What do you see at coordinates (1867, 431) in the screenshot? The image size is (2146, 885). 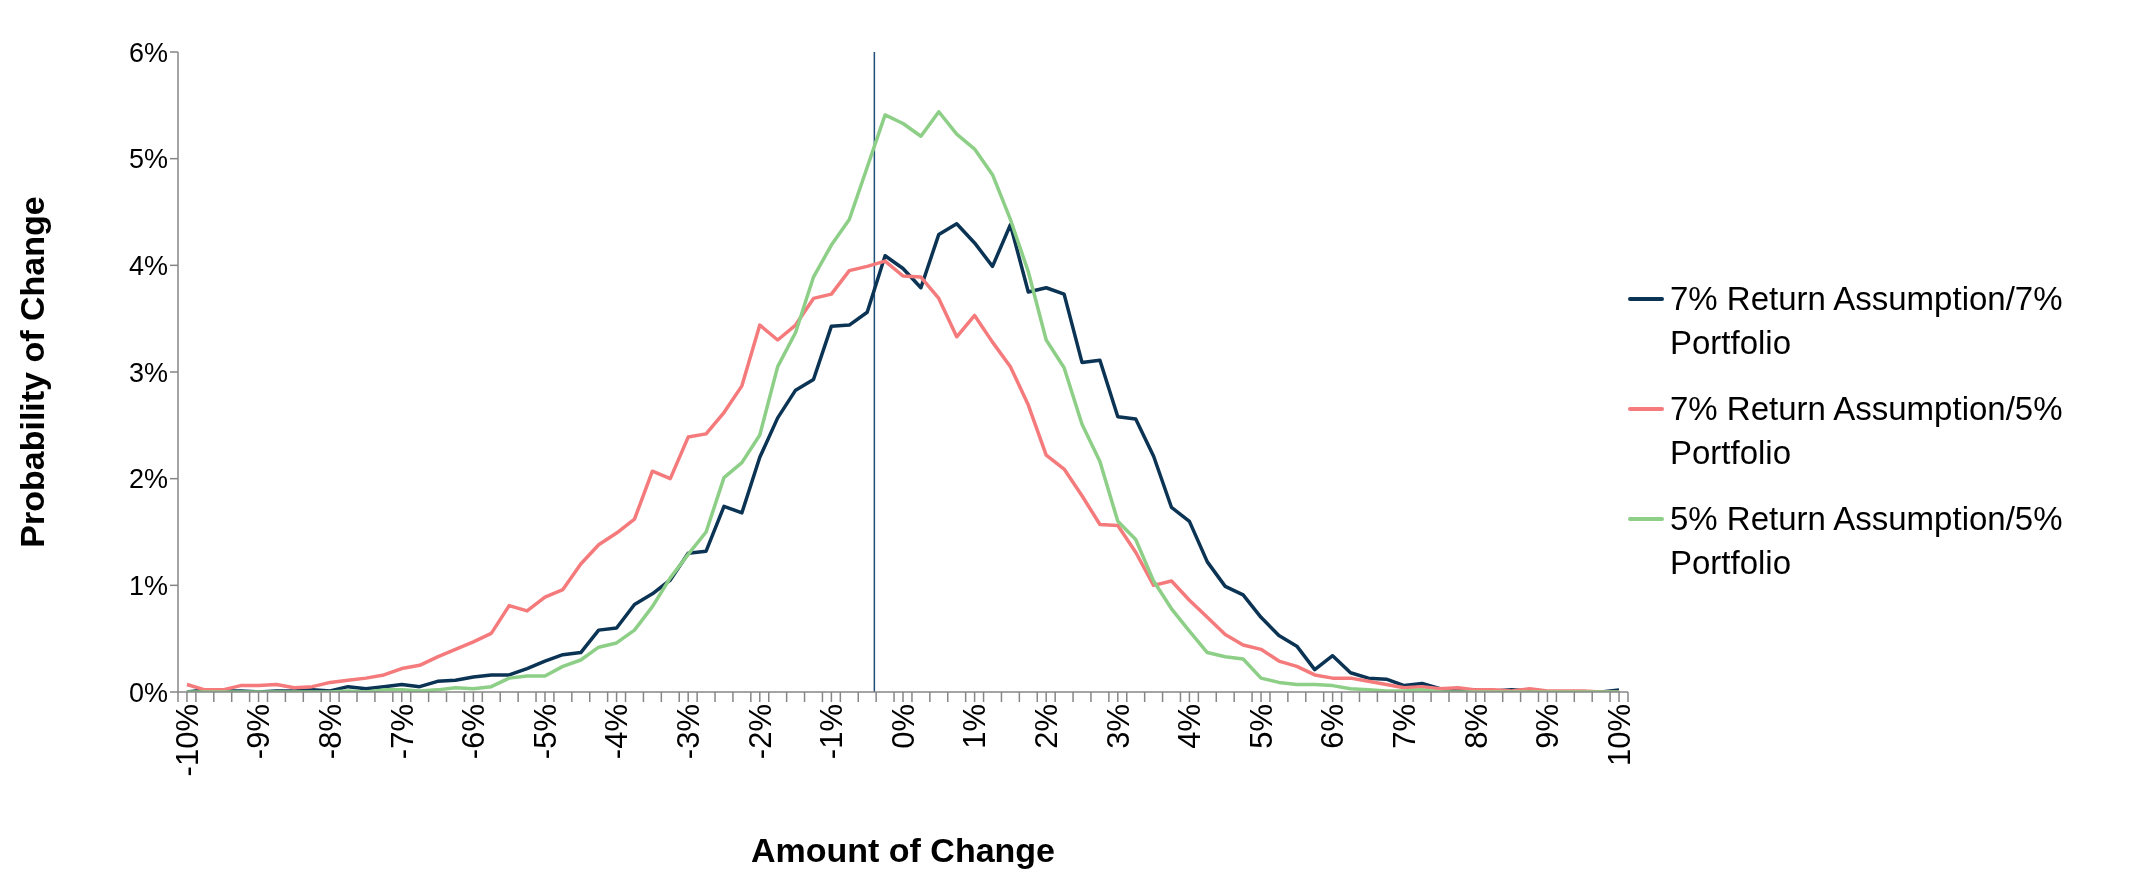 I see `legend-label: 7% Return Assumption/5% Portfolio` at bounding box center [1867, 431].